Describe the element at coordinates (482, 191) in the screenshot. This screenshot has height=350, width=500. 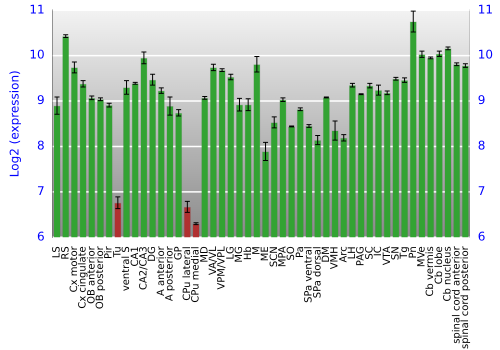
I see `y2-tick-label: 7` at that location.